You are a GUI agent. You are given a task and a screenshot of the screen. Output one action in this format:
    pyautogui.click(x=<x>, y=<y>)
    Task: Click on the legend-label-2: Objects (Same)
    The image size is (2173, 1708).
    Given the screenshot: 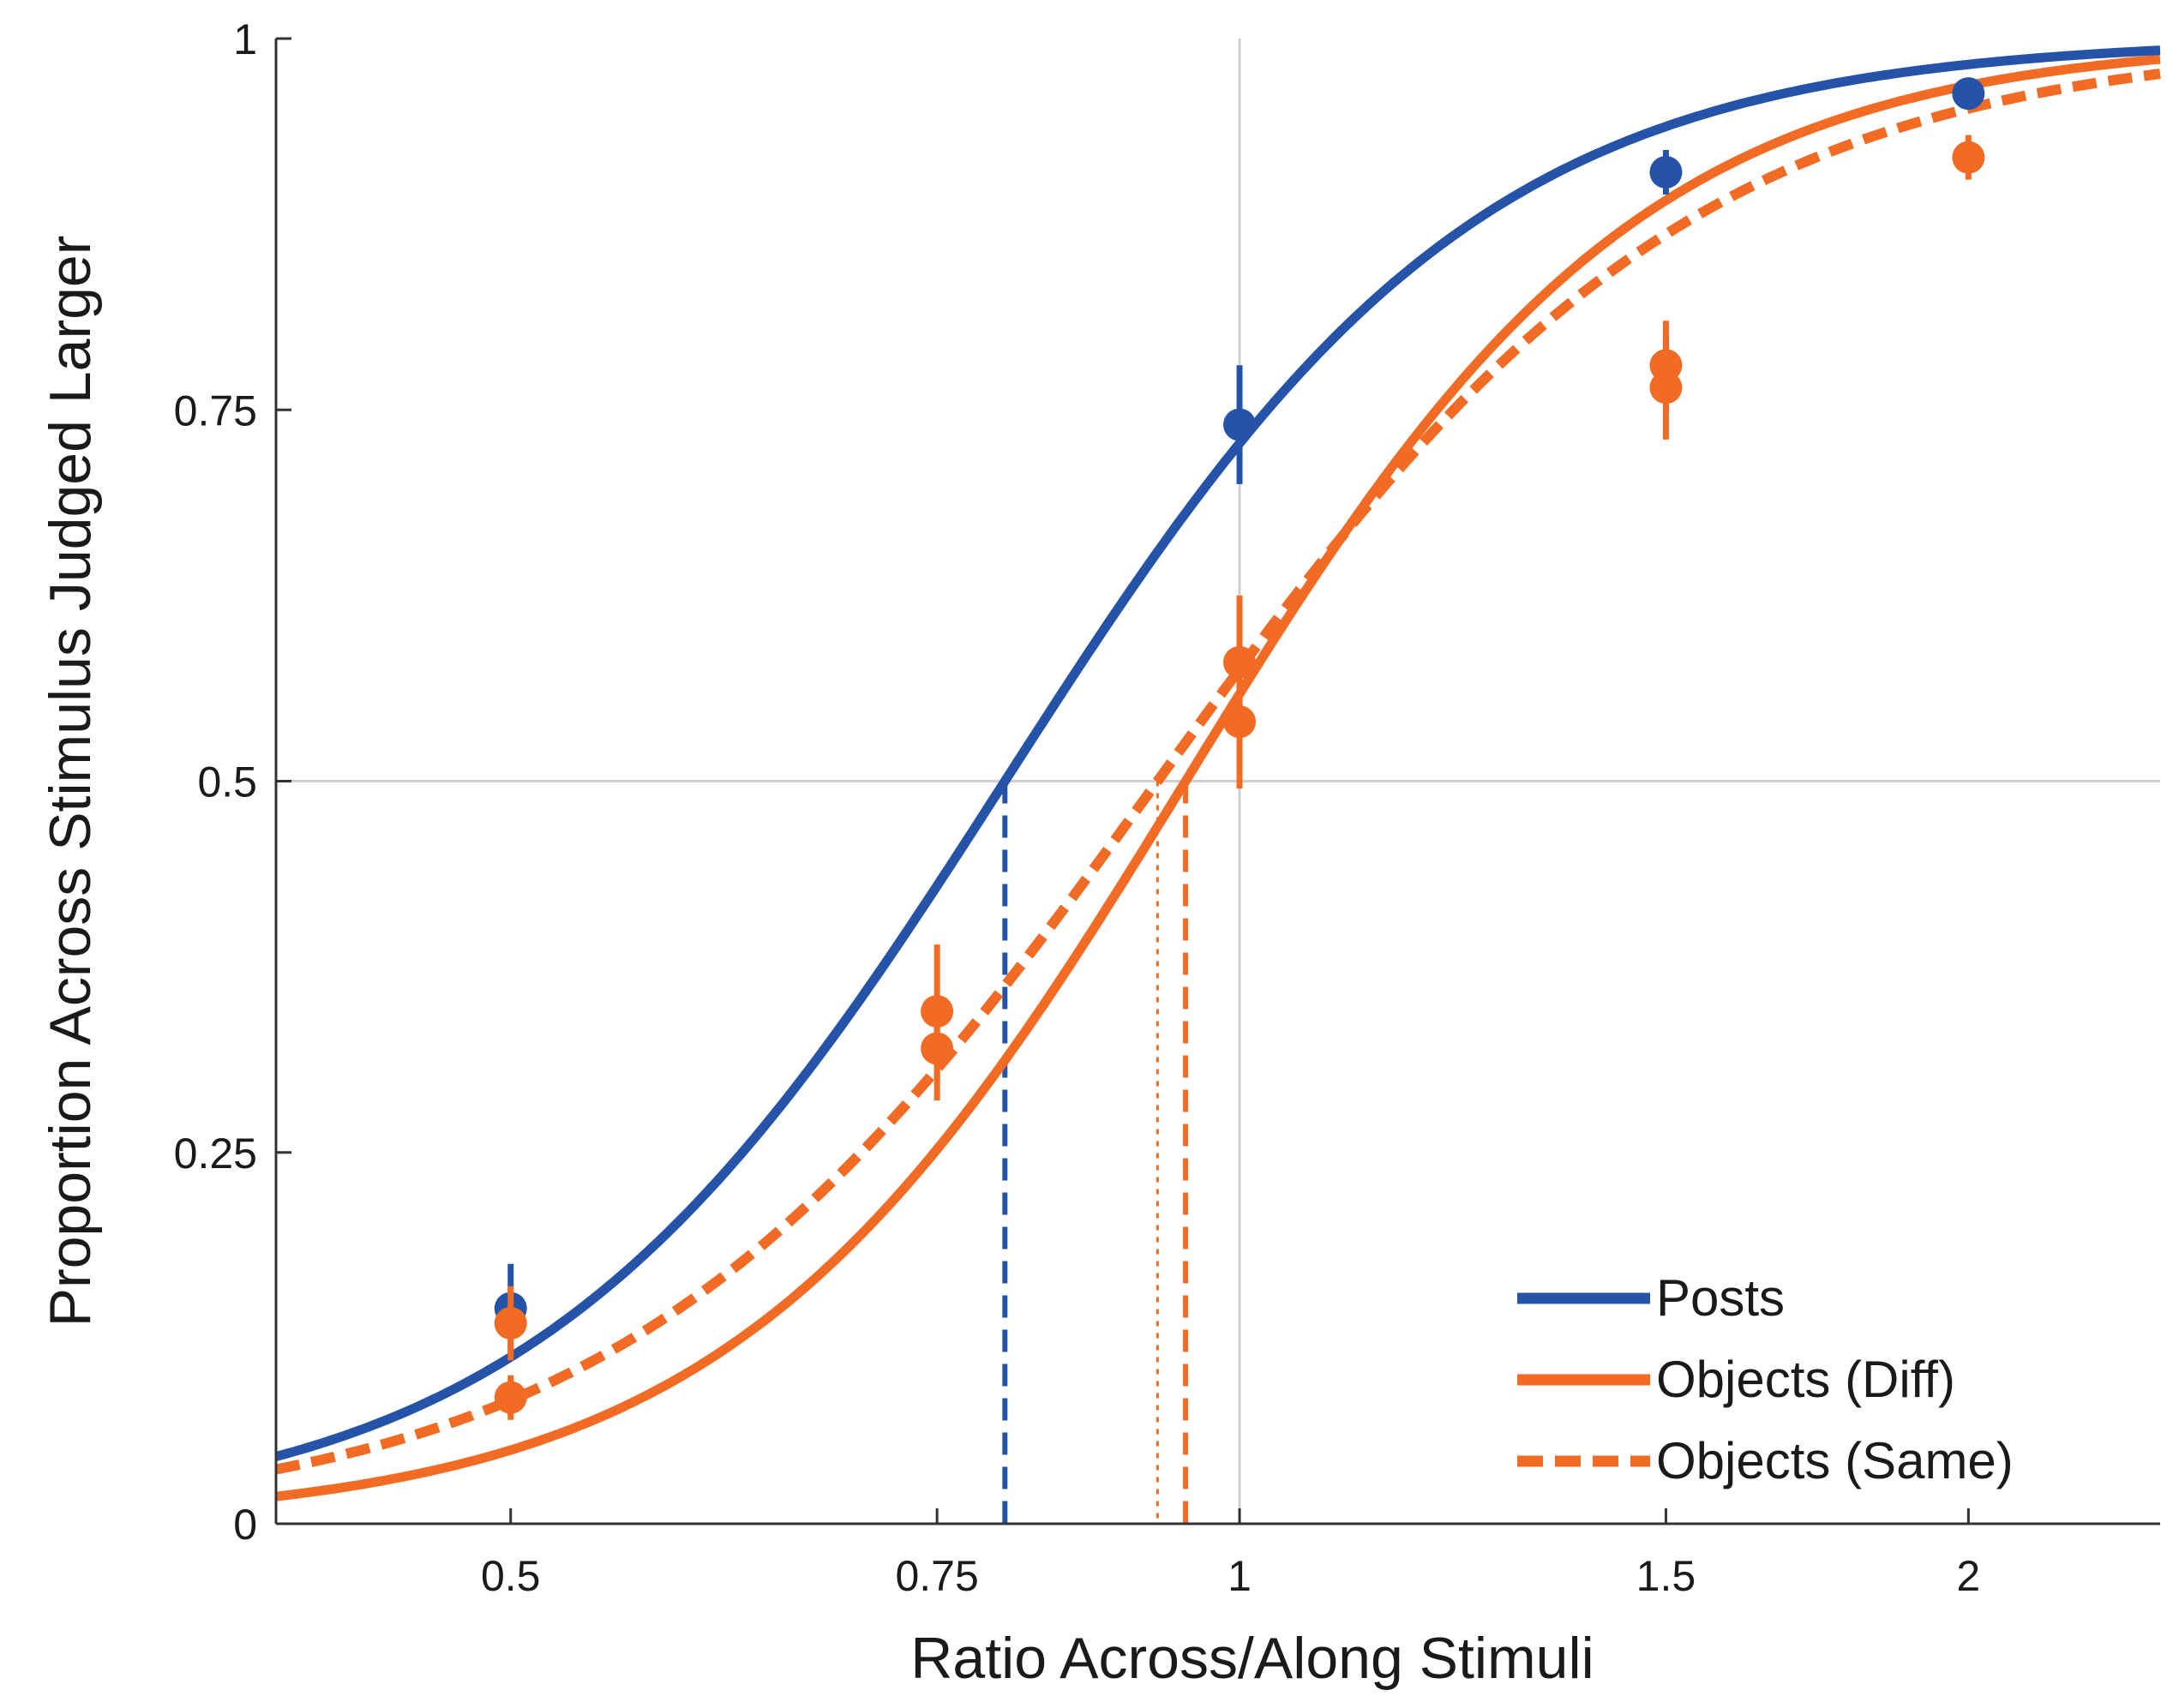 What is the action you would take?
    pyautogui.click(x=1835, y=1460)
    